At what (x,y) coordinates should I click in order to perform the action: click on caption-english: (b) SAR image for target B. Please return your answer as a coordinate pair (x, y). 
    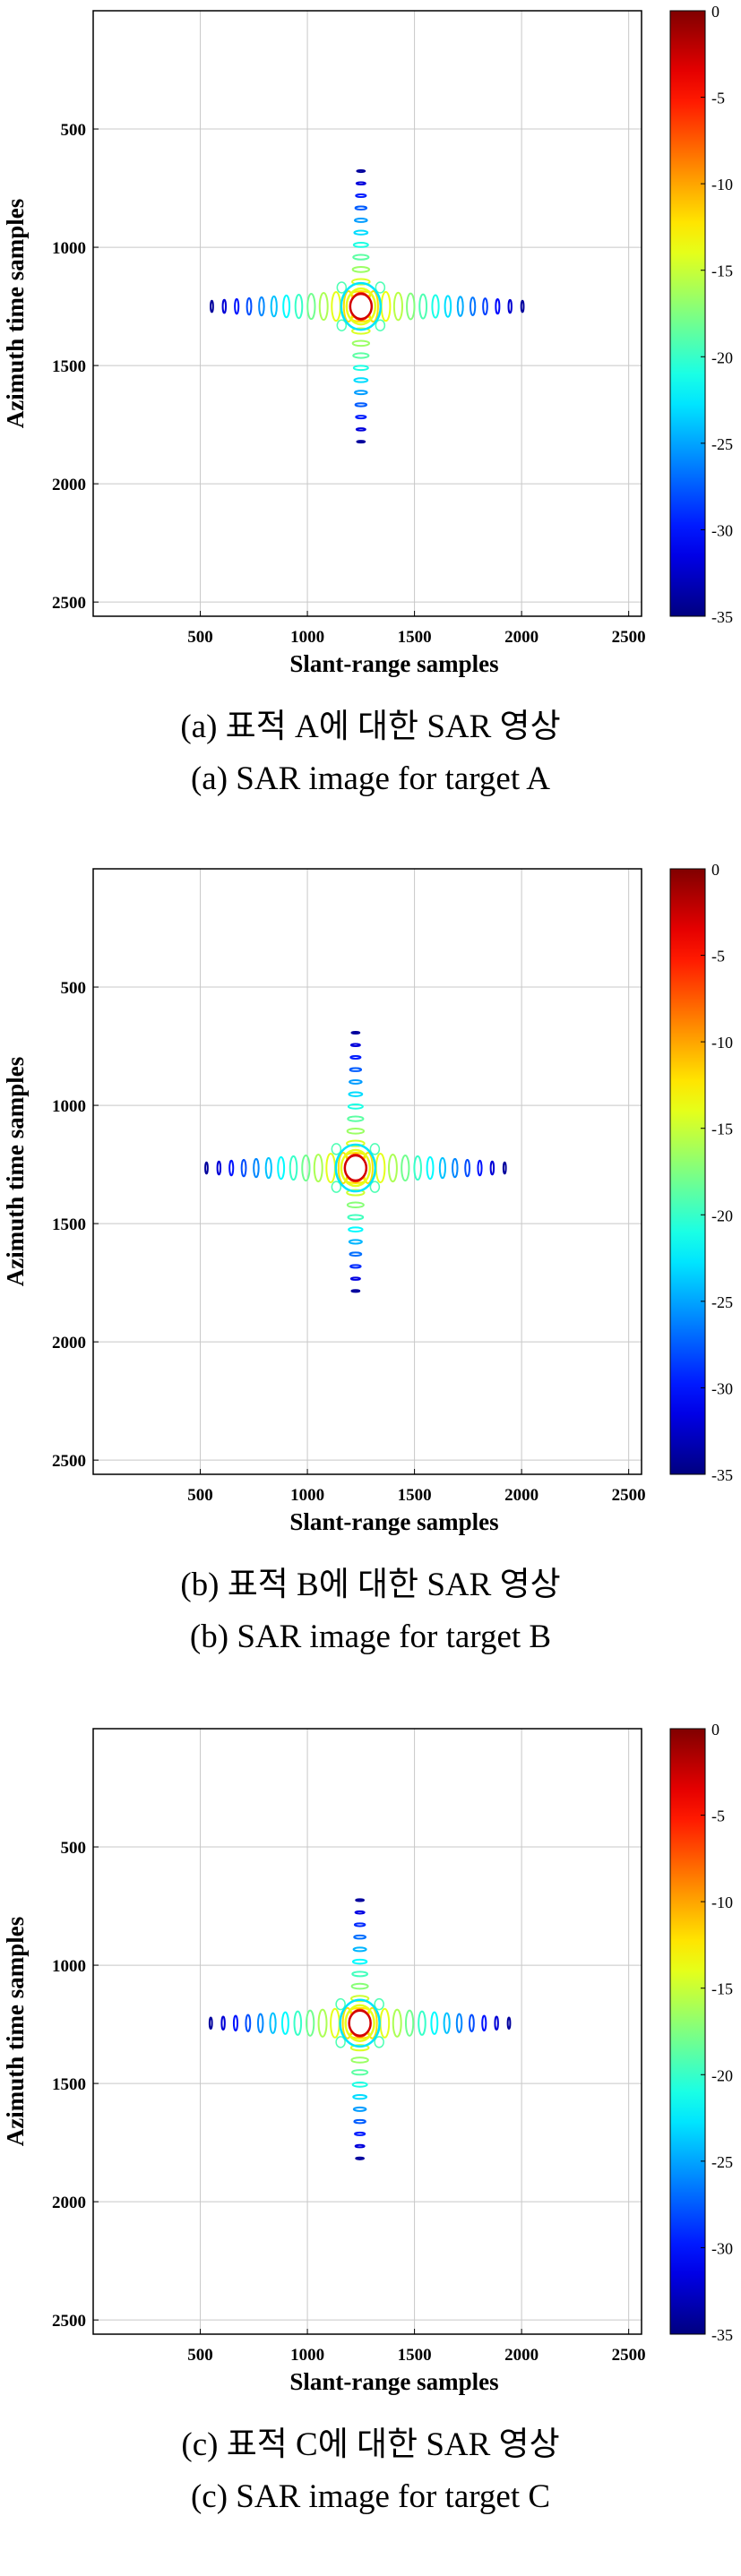
    Looking at the image, I should click on (370, 1637).